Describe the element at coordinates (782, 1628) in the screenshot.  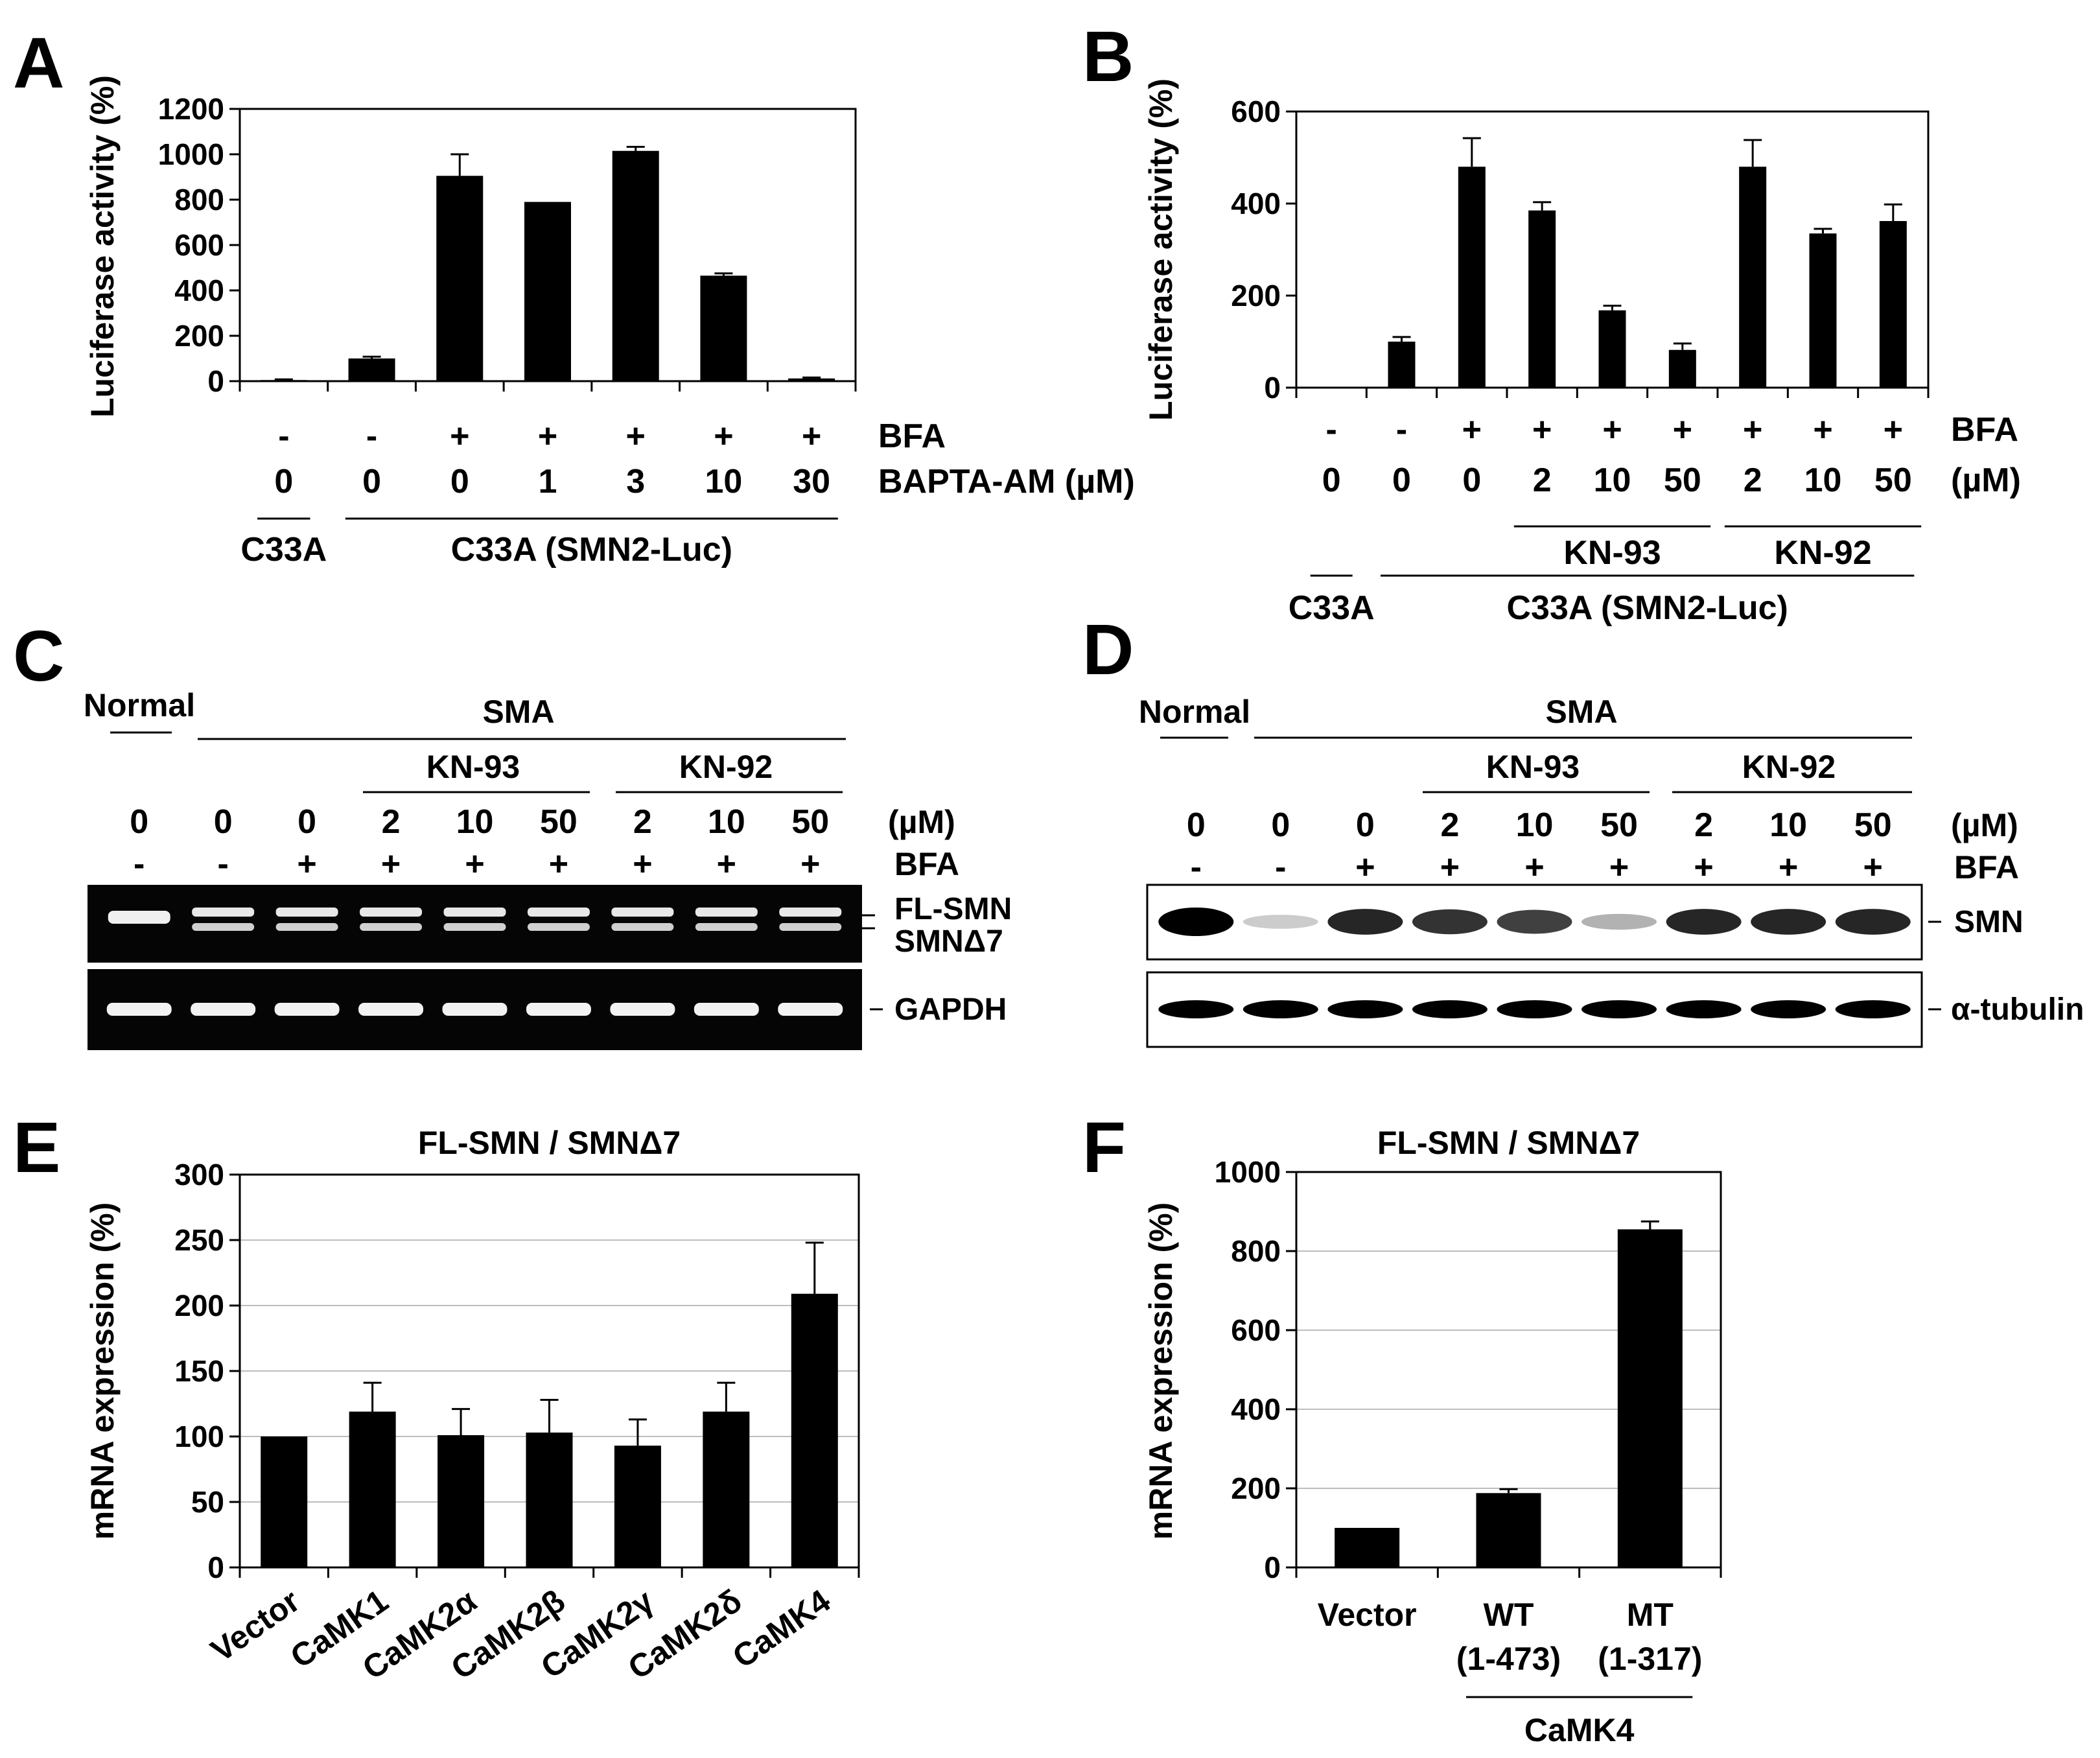
I see `x-category-label: CaMK4` at that location.